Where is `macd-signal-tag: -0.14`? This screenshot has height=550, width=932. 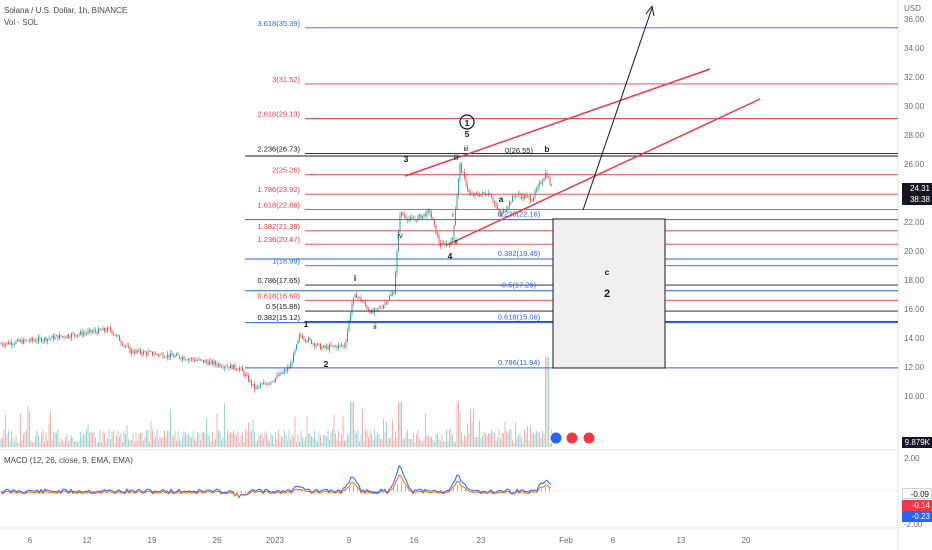
macd-signal-tag: -0.14 is located at coordinates (917, 505).